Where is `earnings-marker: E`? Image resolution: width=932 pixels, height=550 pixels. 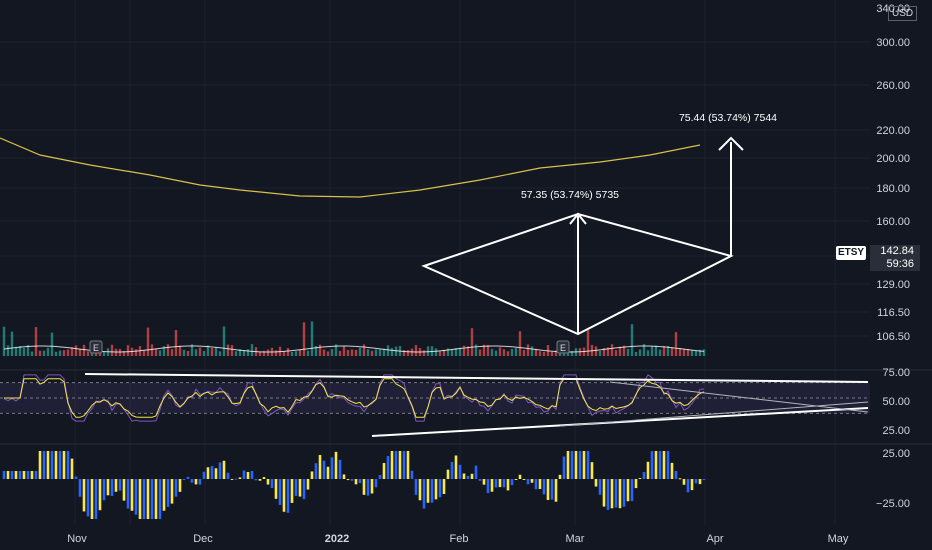 earnings-marker: E is located at coordinates (563, 348).